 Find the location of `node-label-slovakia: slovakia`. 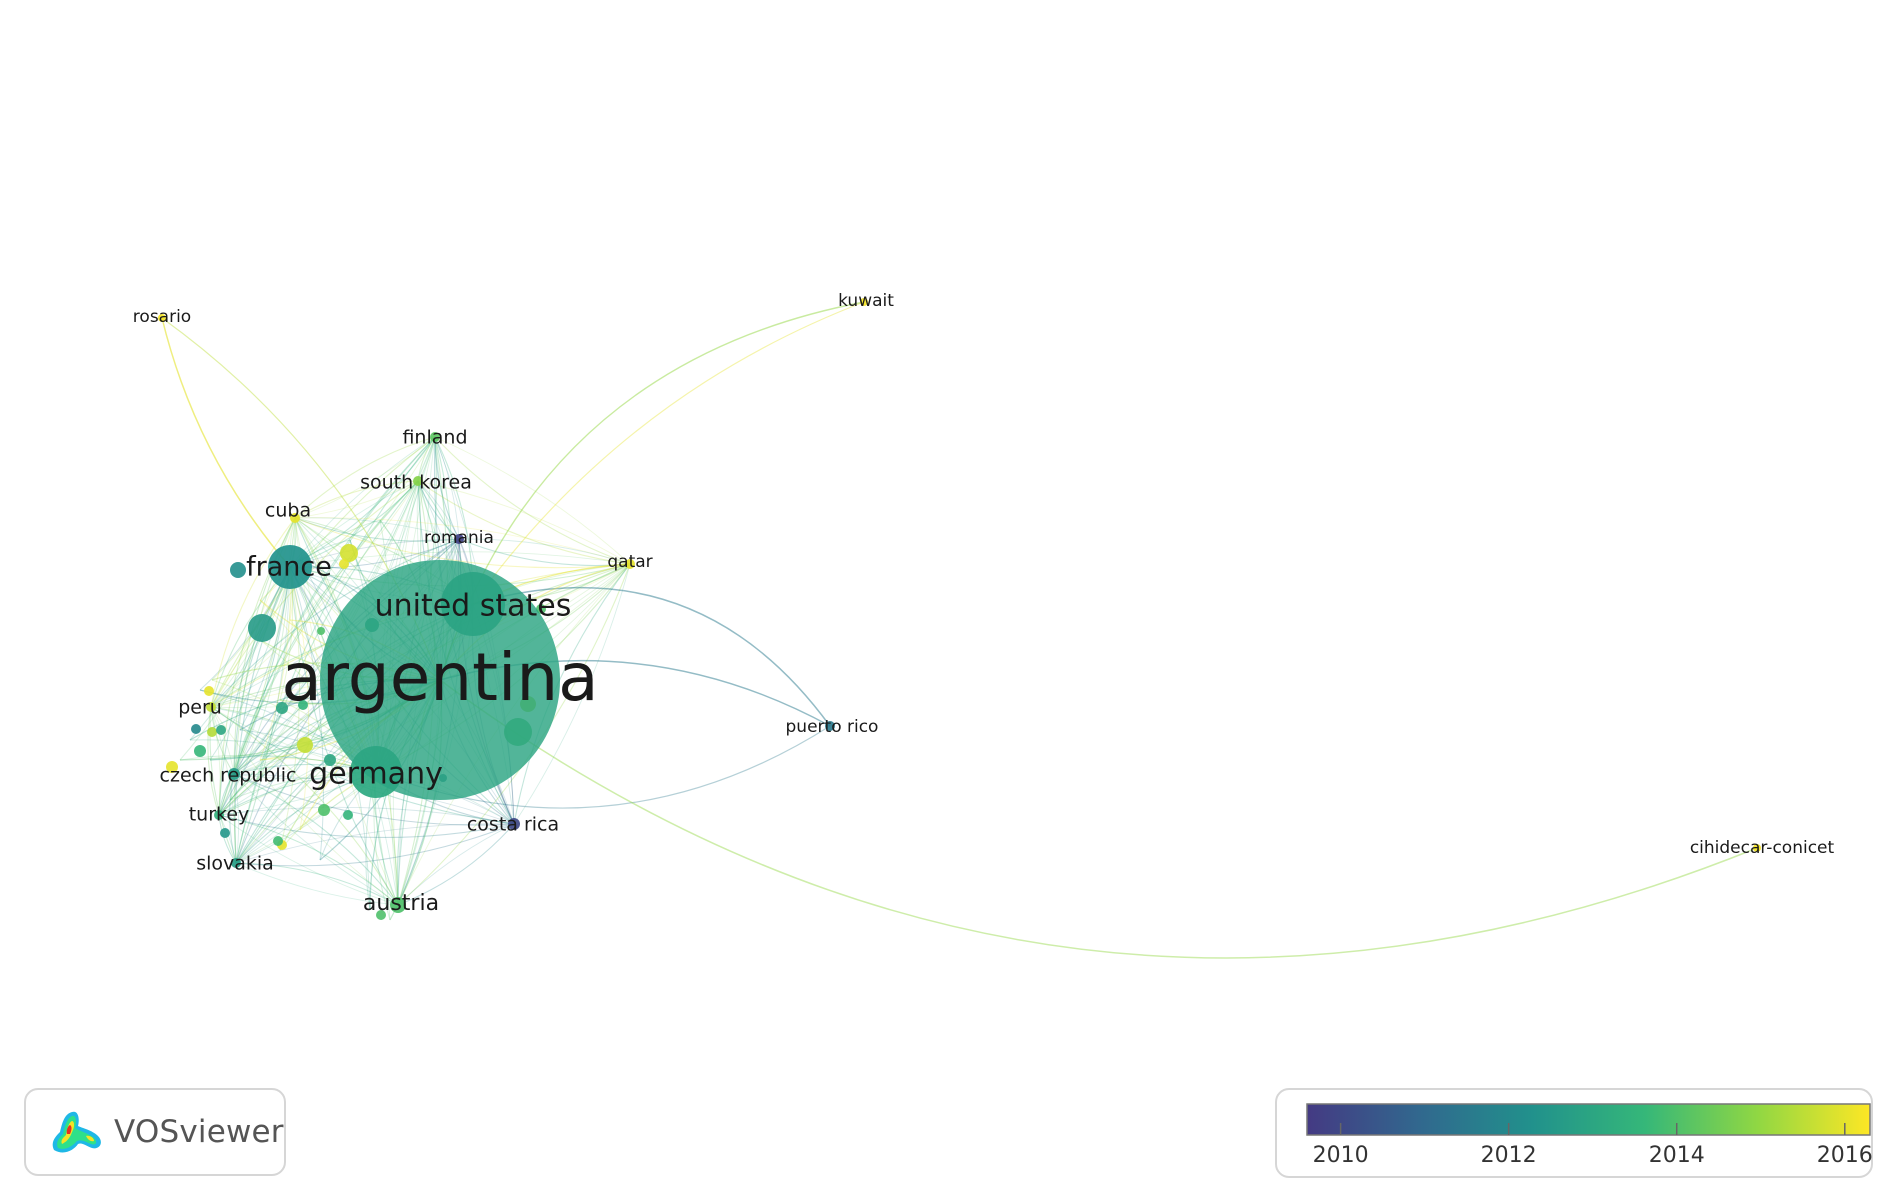

node-label-slovakia: slovakia is located at coordinates (235, 864).